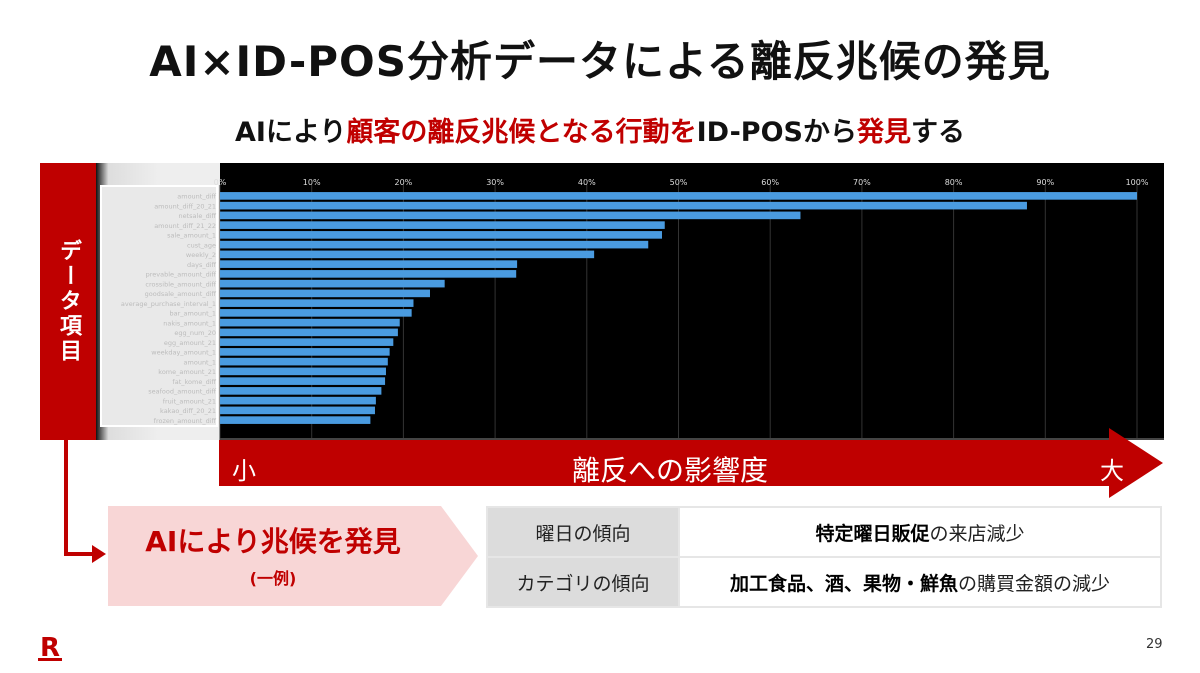 The image size is (1200, 673). What do you see at coordinates (183, 353) in the screenshot?
I see `category-label: weekday_amount_1` at bounding box center [183, 353].